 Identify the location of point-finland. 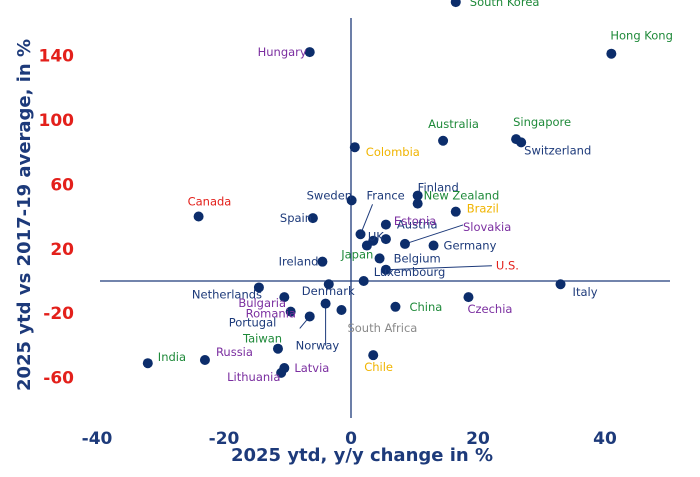
(417, 195).